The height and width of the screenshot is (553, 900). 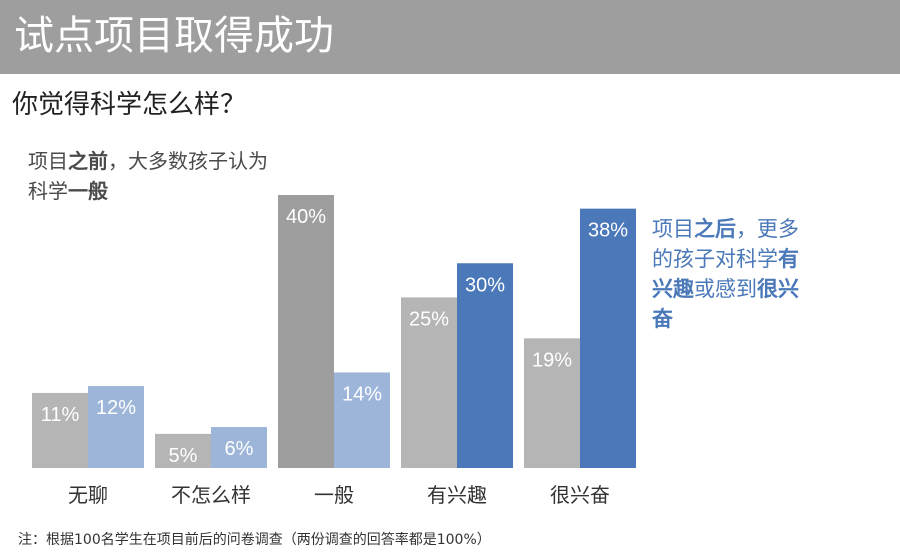 What do you see at coordinates (116, 408) in the screenshot?
I see `data-label-after-0: 12%` at bounding box center [116, 408].